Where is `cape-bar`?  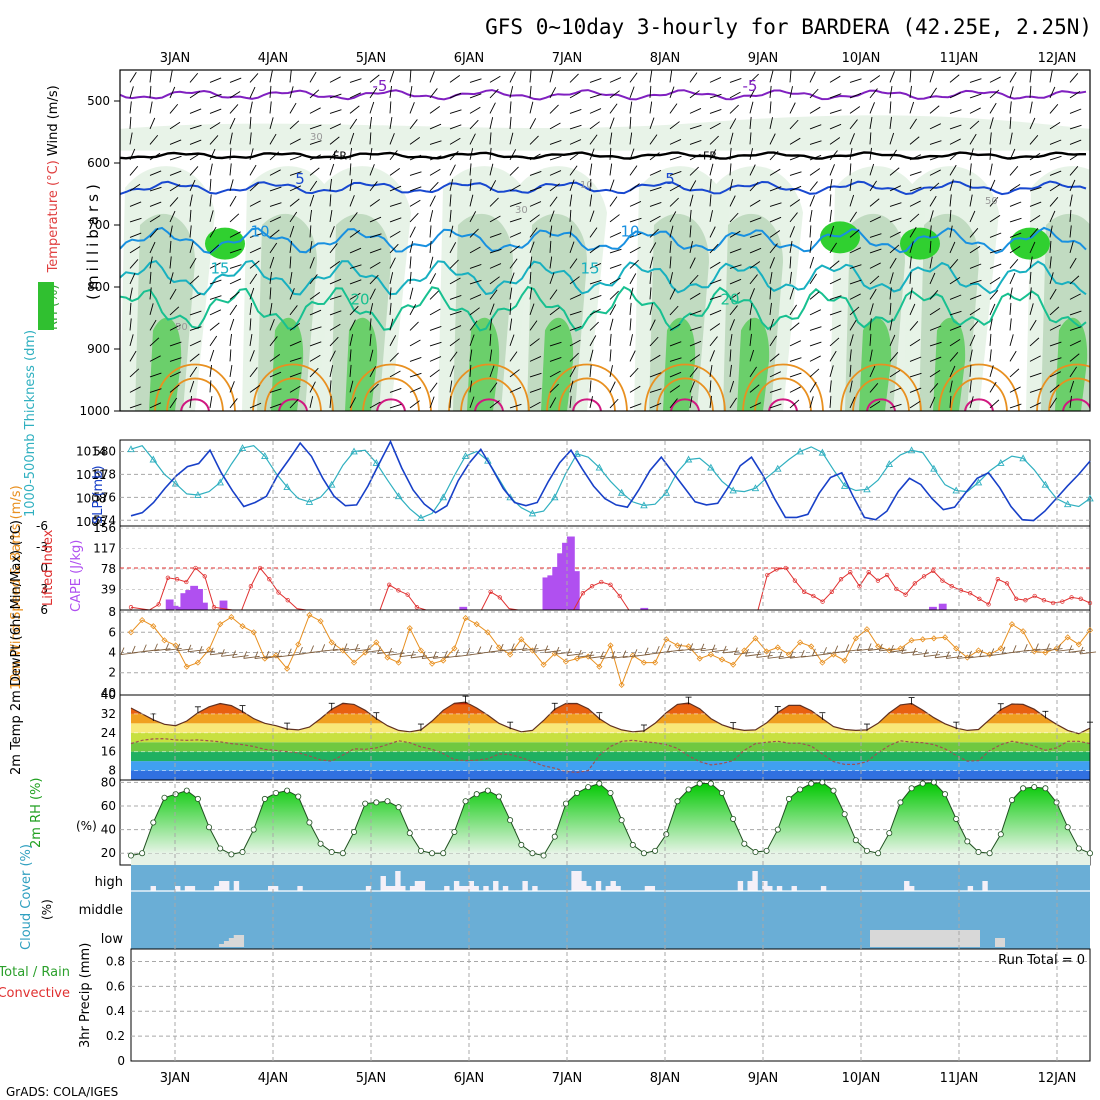 cape-bar is located at coordinates (174, 607).